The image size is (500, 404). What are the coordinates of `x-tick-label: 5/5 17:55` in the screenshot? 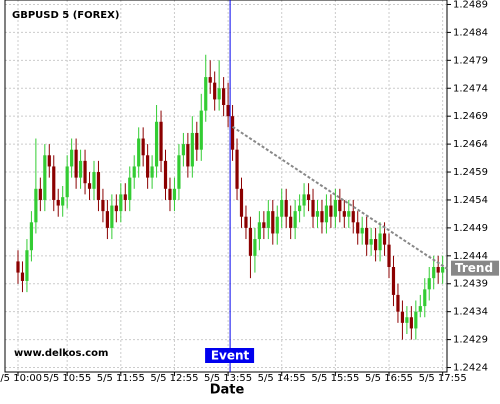 It's located at (443, 378).